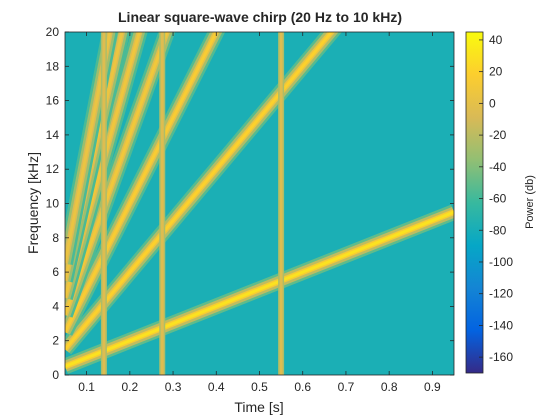 The height and width of the screenshot is (420, 560). I want to click on colorbar-tick-label: 20, so click(496, 72).